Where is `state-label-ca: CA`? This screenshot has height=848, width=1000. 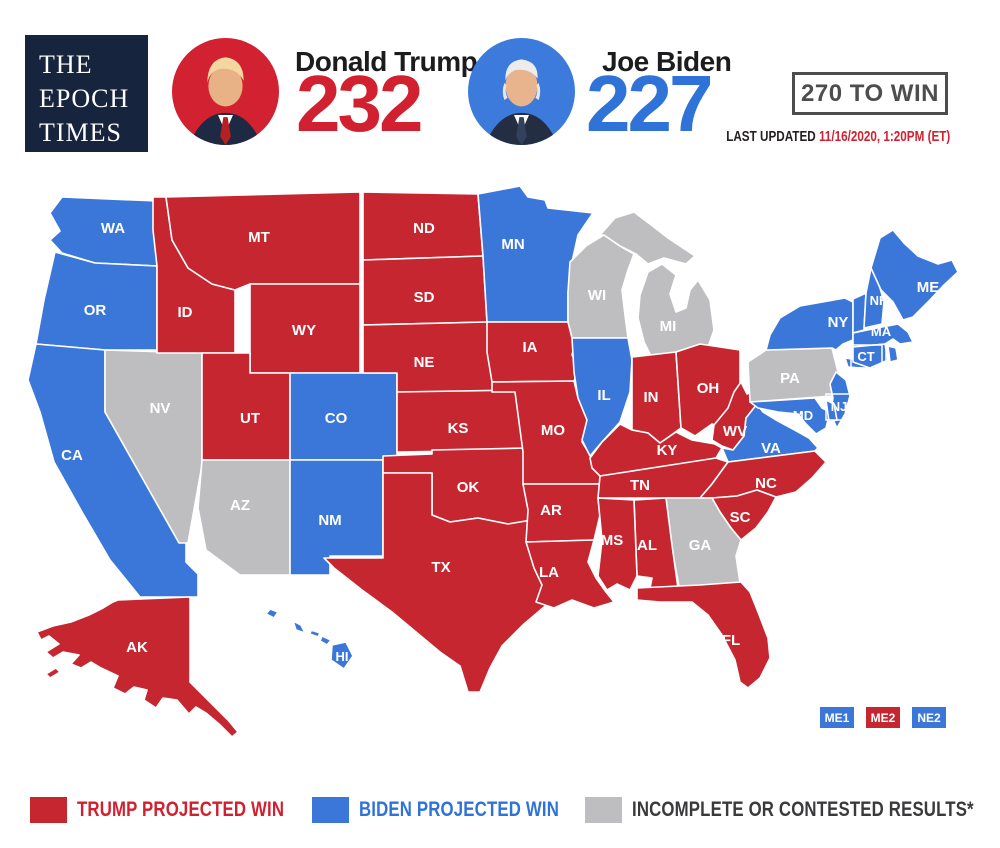 state-label-ca: CA is located at coordinates (72, 455).